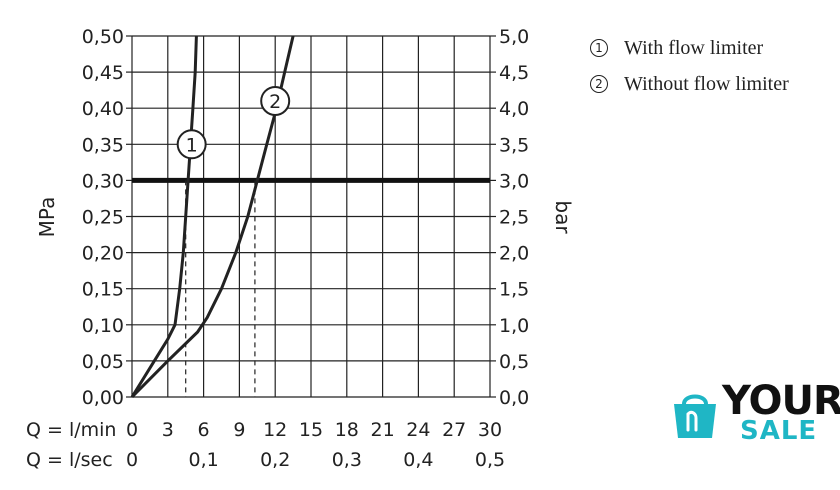  Describe the element at coordinates (103, 181) in the screenshot. I see `y-tick-label-left: 0,30` at that location.